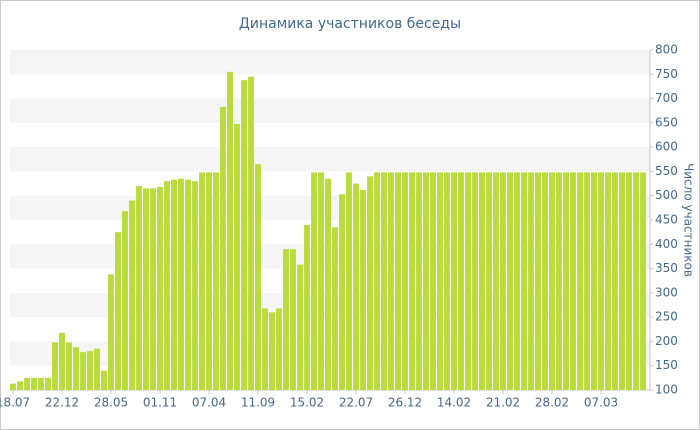 The width and height of the screenshot is (700, 430). Describe the element at coordinates (209, 403) in the screenshot. I see `x-tick-label: 07.04` at that location.